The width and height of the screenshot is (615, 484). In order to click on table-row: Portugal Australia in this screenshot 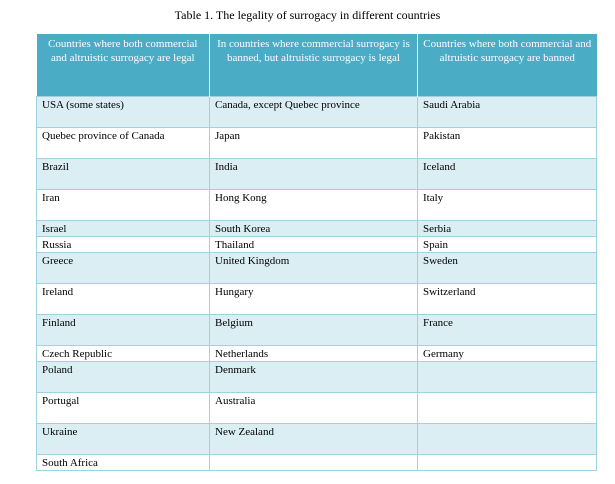, I will do `click(316, 407)`.